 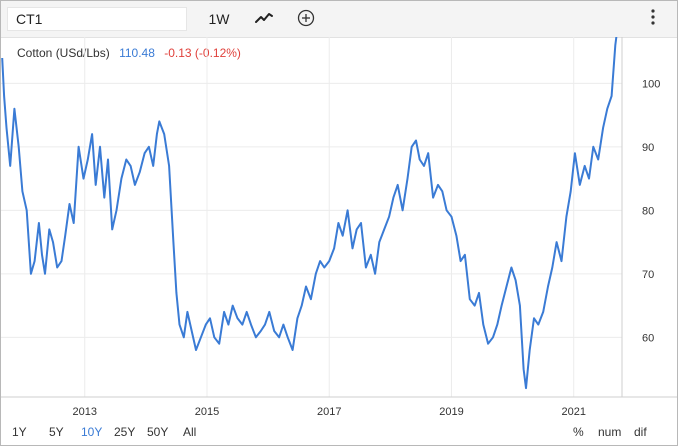 What do you see at coordinates (19, 432) in the screenshot?
I see `range-1y-button: 1Y` at bounding box center [19, 432].